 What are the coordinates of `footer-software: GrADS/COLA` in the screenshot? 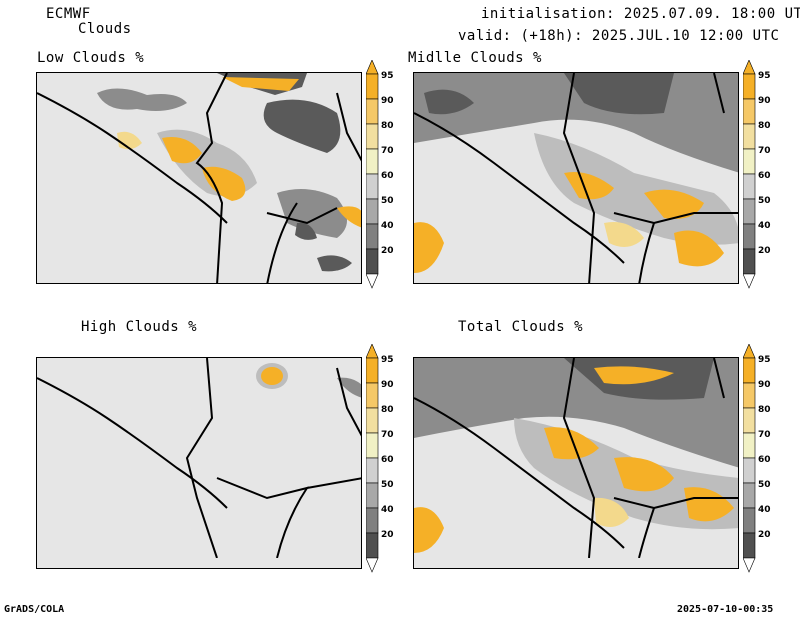 It's located at (34, 609).